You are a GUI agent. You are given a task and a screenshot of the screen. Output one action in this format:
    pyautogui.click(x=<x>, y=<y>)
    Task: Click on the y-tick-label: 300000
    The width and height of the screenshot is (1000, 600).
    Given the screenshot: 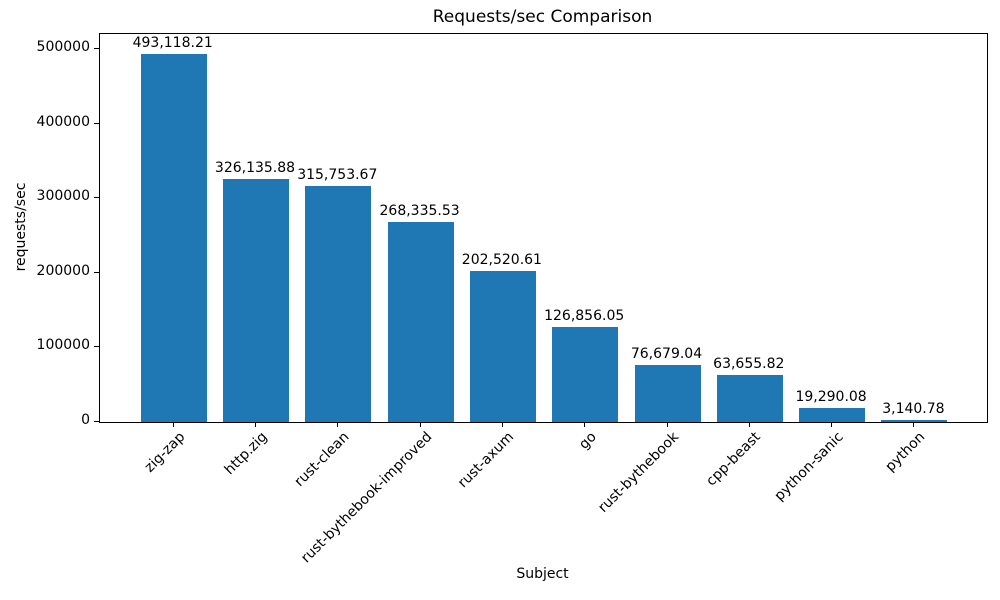 What is the action you would take?
    pyautogui.click(x=63, y=196)
    